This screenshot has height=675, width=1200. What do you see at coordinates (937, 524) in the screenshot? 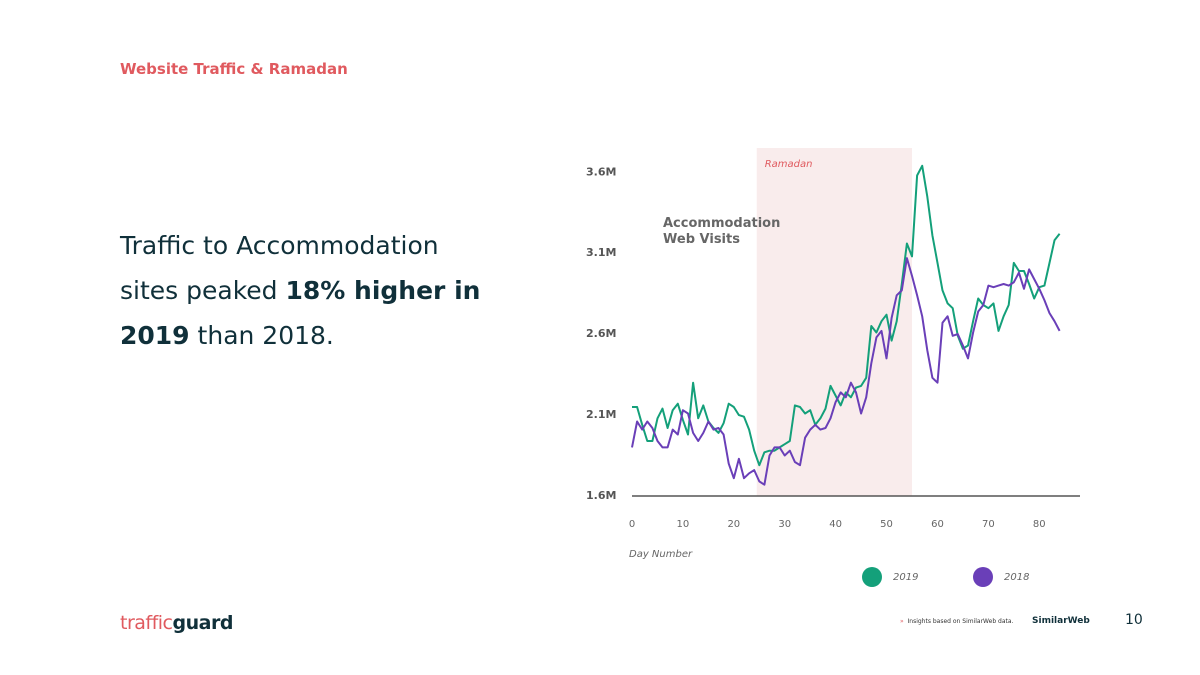
I see `x-tick-label: 60` at bounding box center [937, 524].